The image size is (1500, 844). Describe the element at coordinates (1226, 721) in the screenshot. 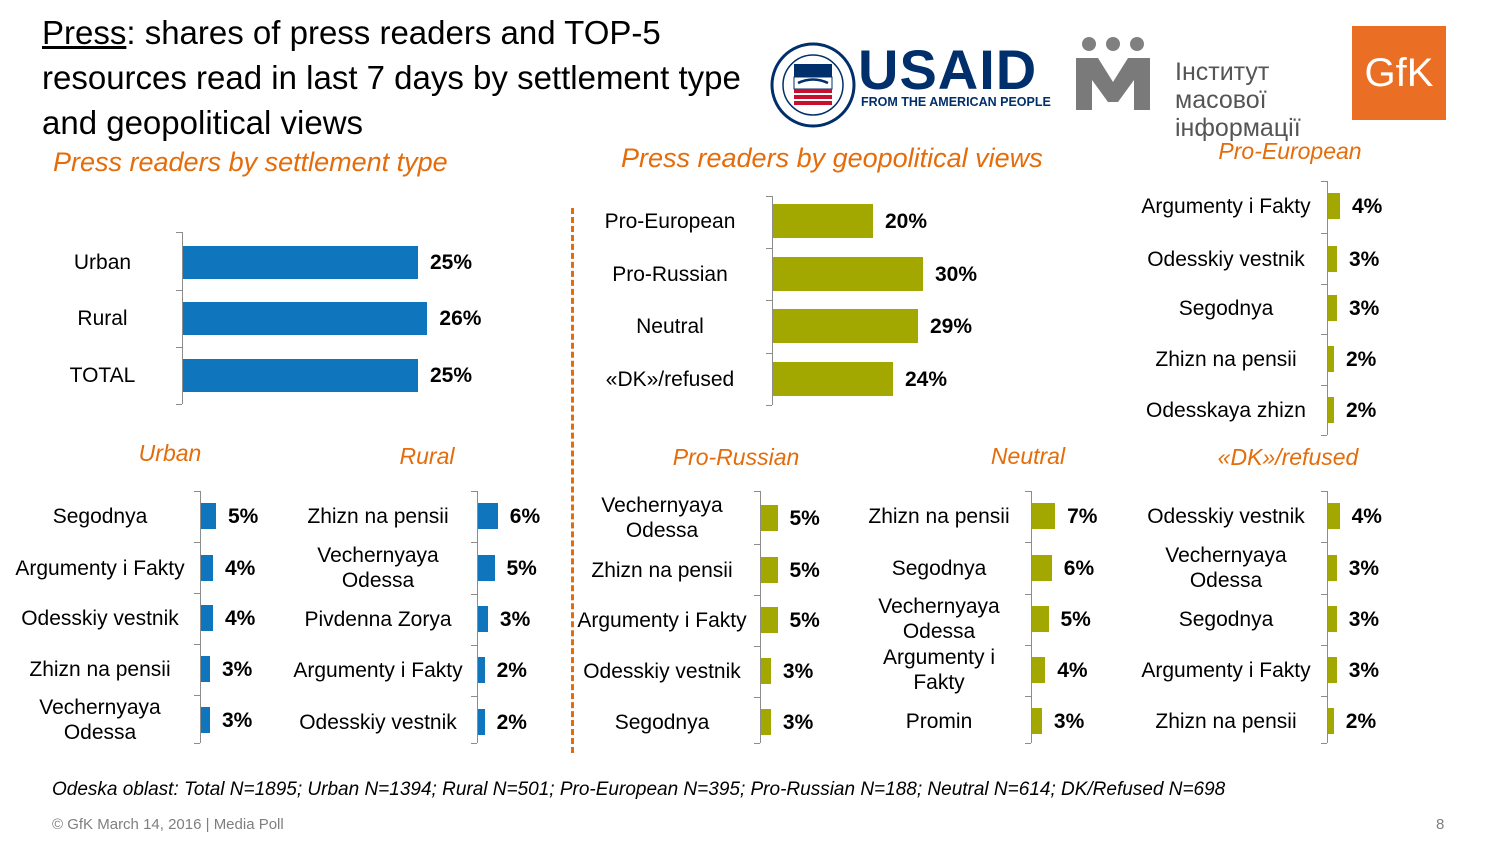

I see `dk-refused-category-label: Zhizn na pensii` at that location.